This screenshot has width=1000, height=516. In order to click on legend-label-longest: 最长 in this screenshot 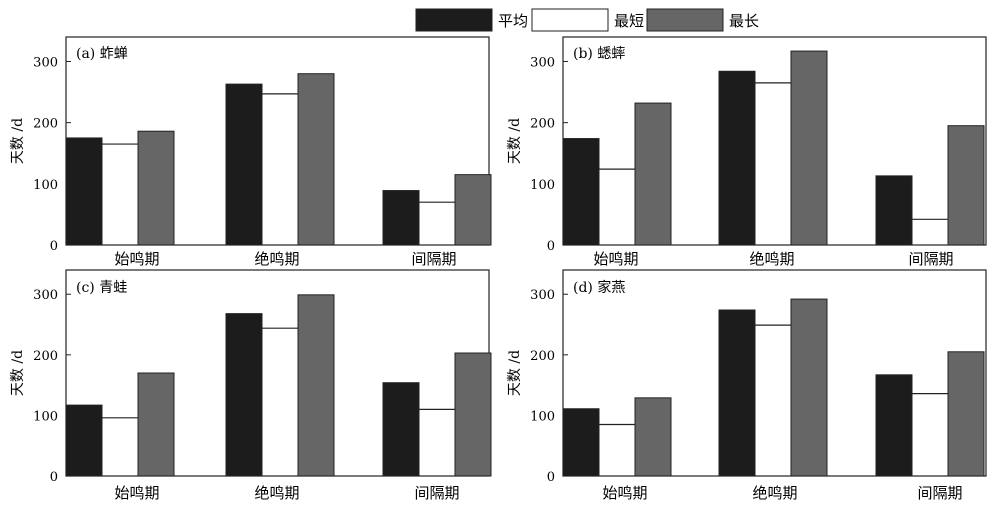, I will do `click(744, 21)`.